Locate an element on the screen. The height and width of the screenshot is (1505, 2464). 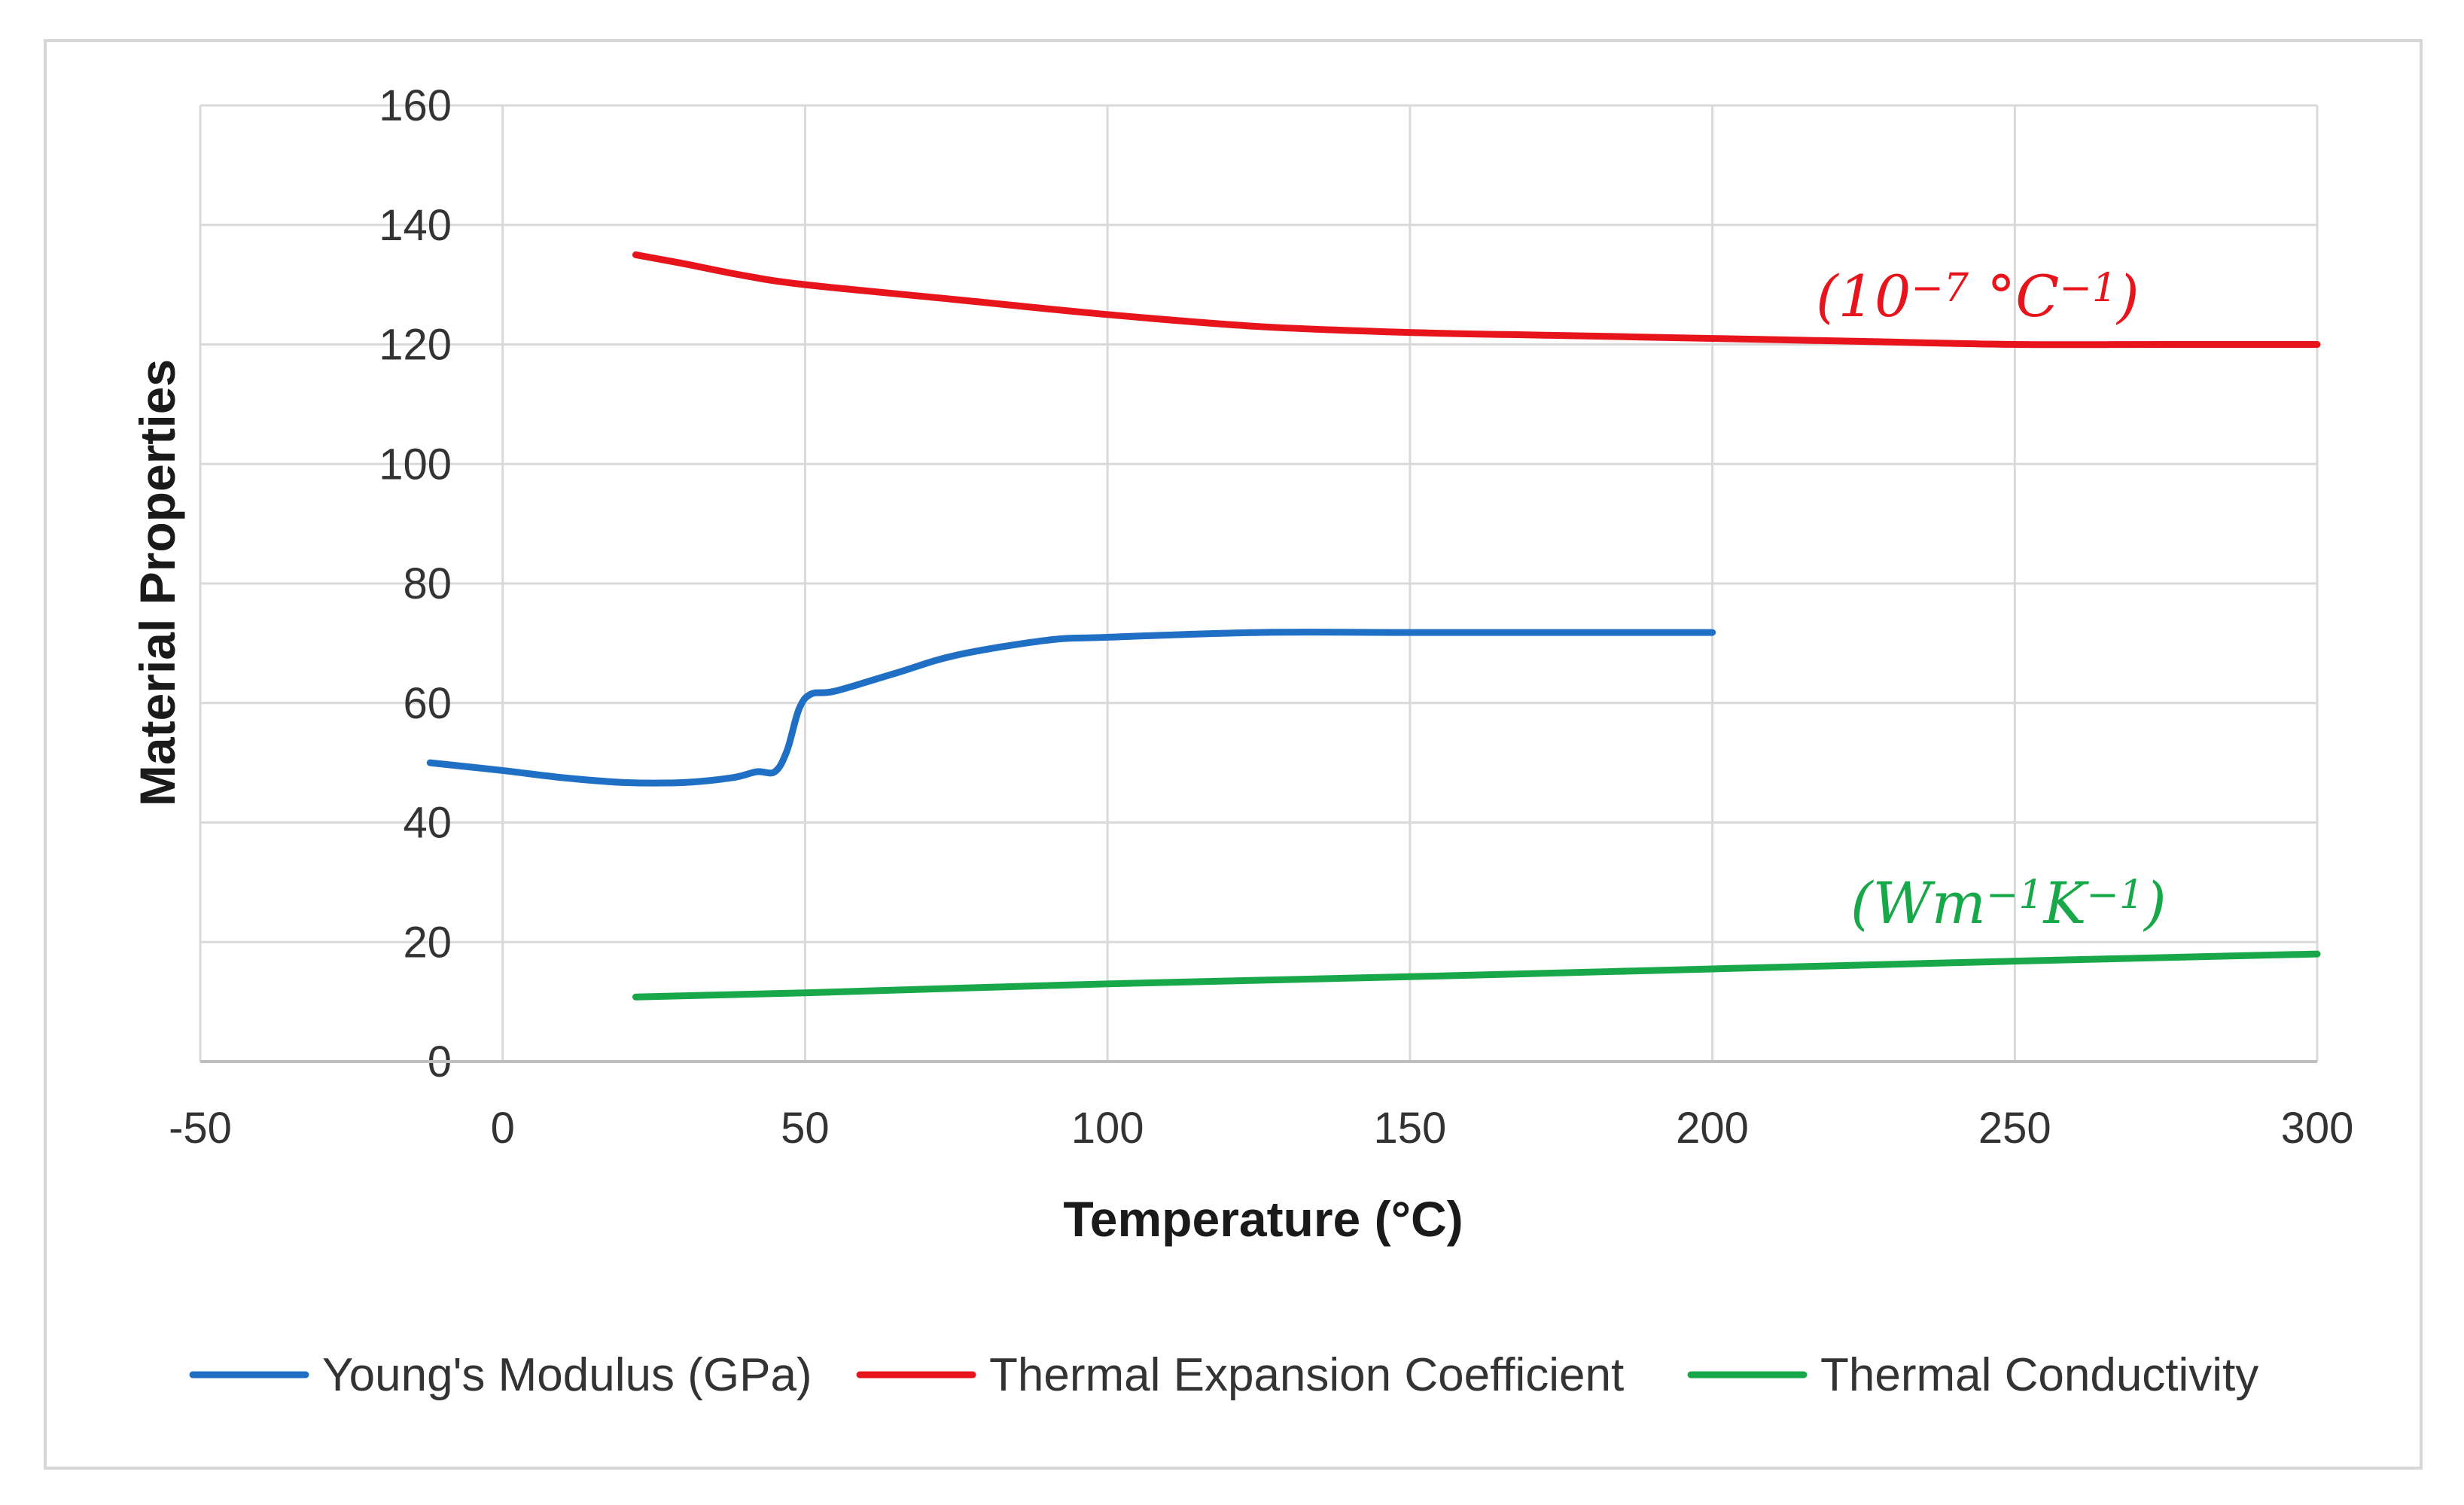
y-tick-label: 60 is located at coordinates (428, 703).